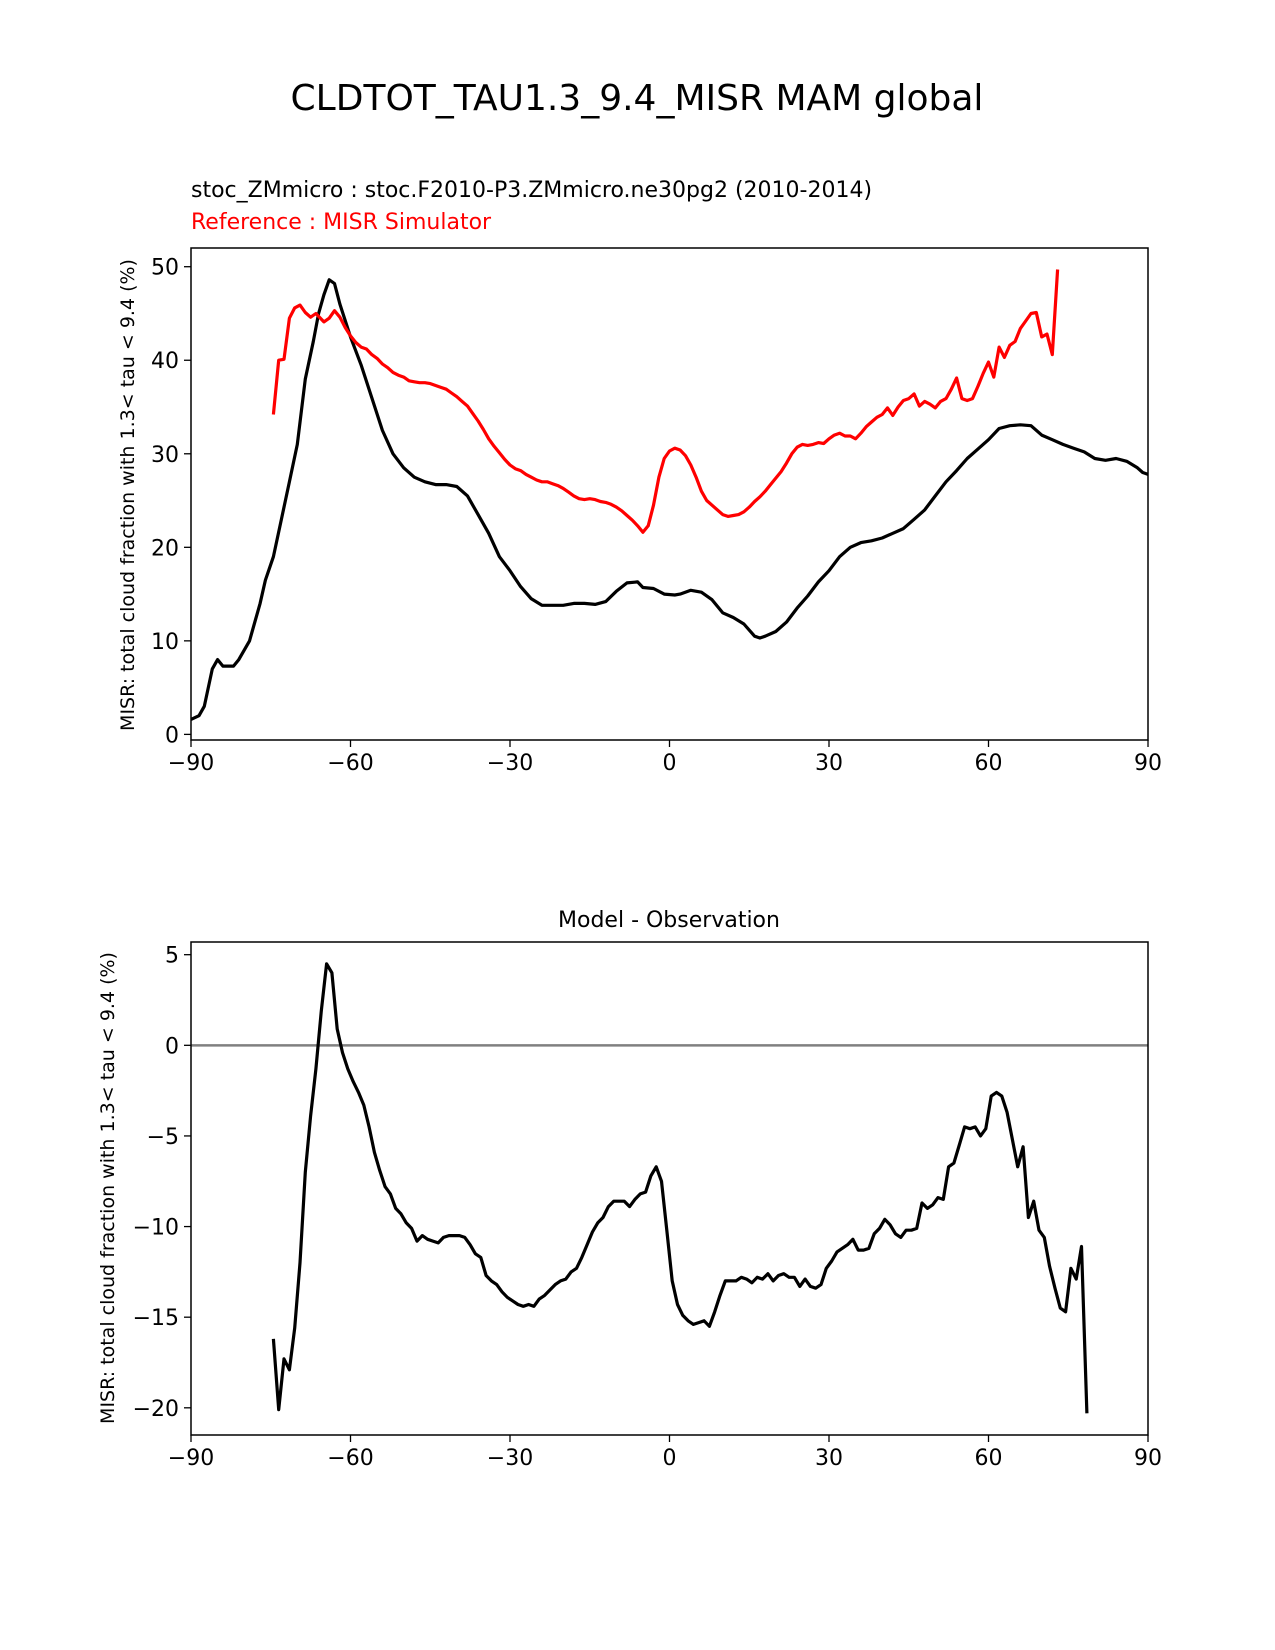 Image resolution: width=1275 pixels, height=1650 pixels. Describe the element at coordinates (1148, 1458) in the screenshot. I see `bottom-xtick-label: 90` at that location.